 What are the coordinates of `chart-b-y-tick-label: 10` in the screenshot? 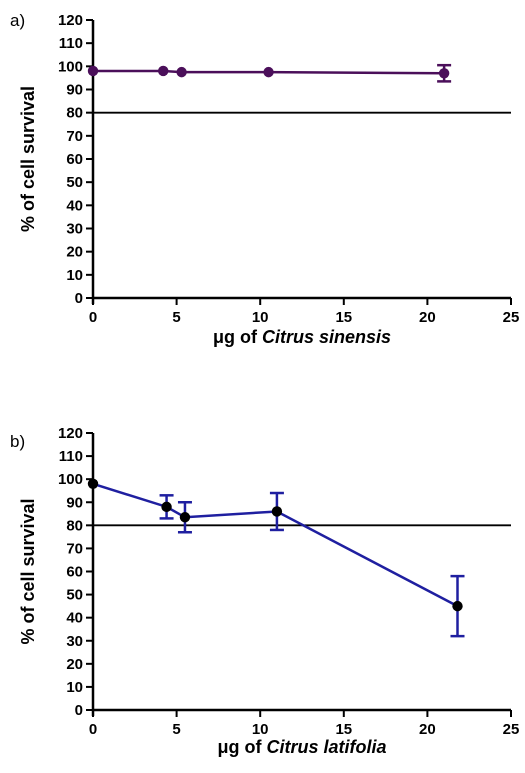 It's located at (74, 687).